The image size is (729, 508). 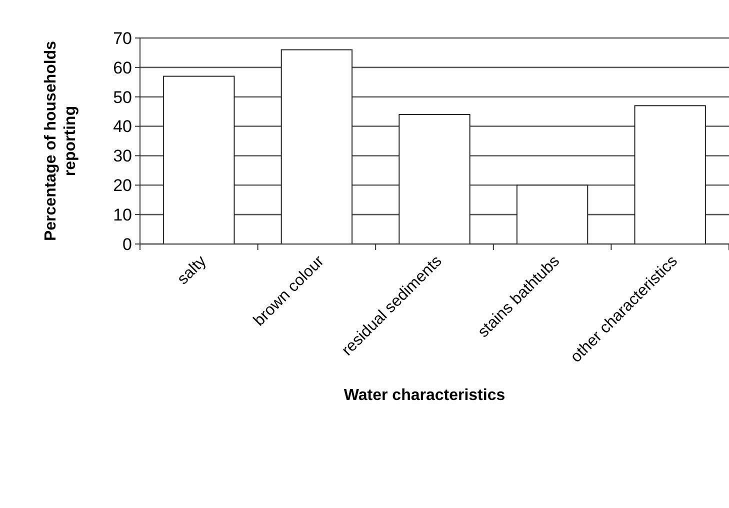 I want to click on y-tick-label: 40, so click(x=122, y=126).